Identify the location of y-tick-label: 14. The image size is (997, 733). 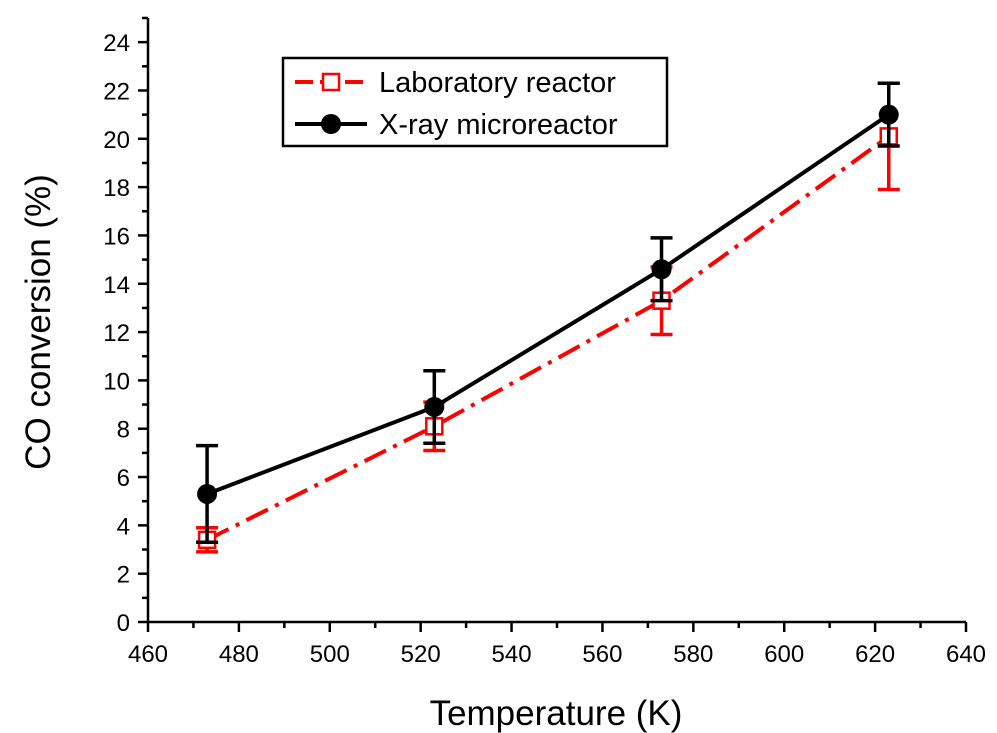
(116, 285).